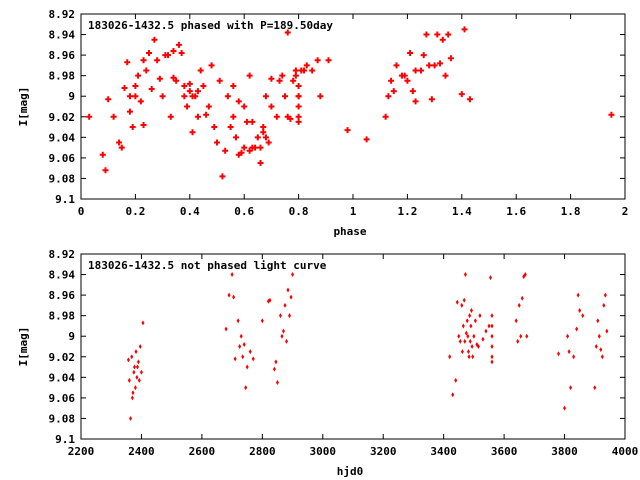 The width and height of the screenshot is (640, 480). What do you see at coordinates (62, 418) in the screenshot?
I see `y-tick-label: 9.08` at bounding box center [62, 418].